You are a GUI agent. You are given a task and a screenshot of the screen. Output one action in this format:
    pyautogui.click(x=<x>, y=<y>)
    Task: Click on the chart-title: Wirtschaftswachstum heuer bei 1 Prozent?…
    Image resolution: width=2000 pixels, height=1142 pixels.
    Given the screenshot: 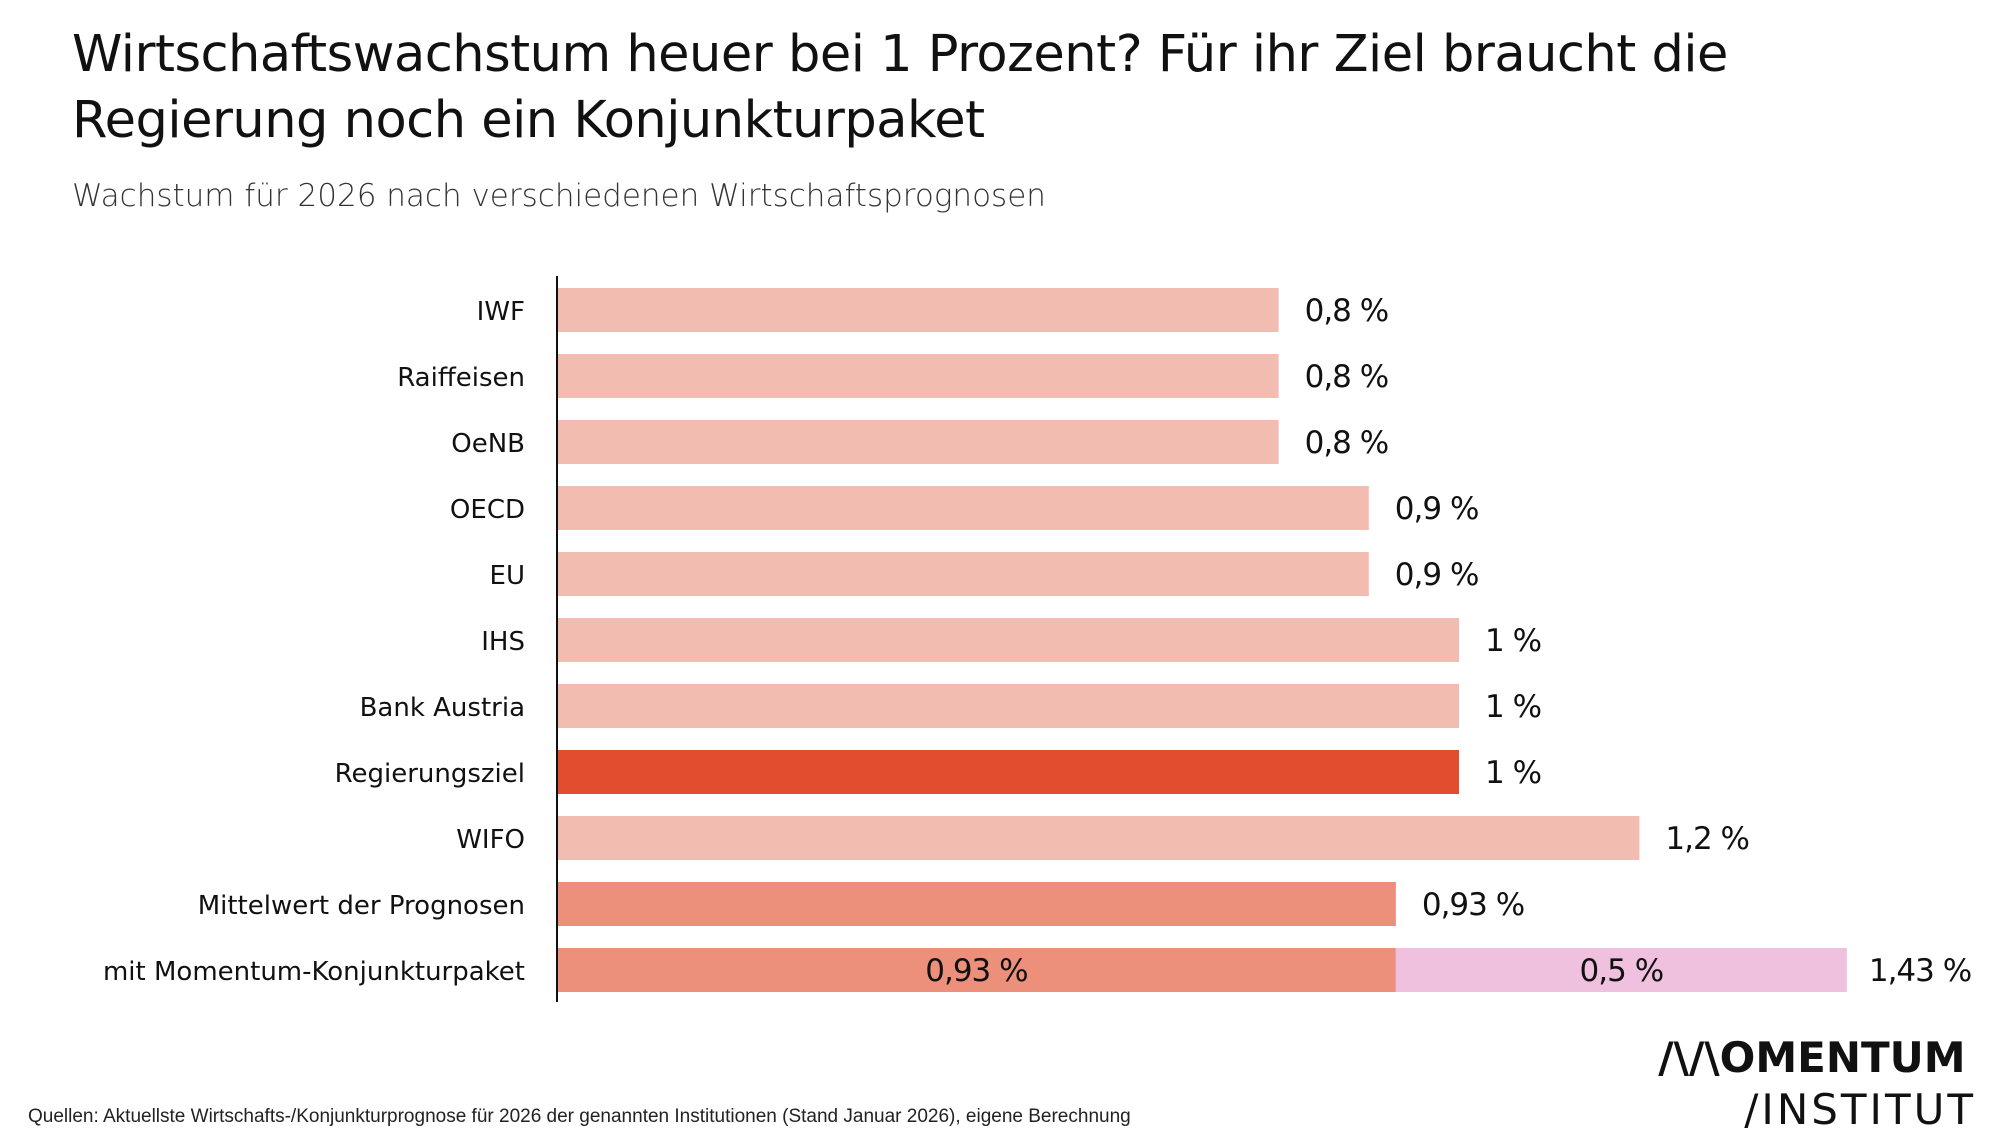 What is the action you would take?
    pyautogui.click(x=900, y=87)
    